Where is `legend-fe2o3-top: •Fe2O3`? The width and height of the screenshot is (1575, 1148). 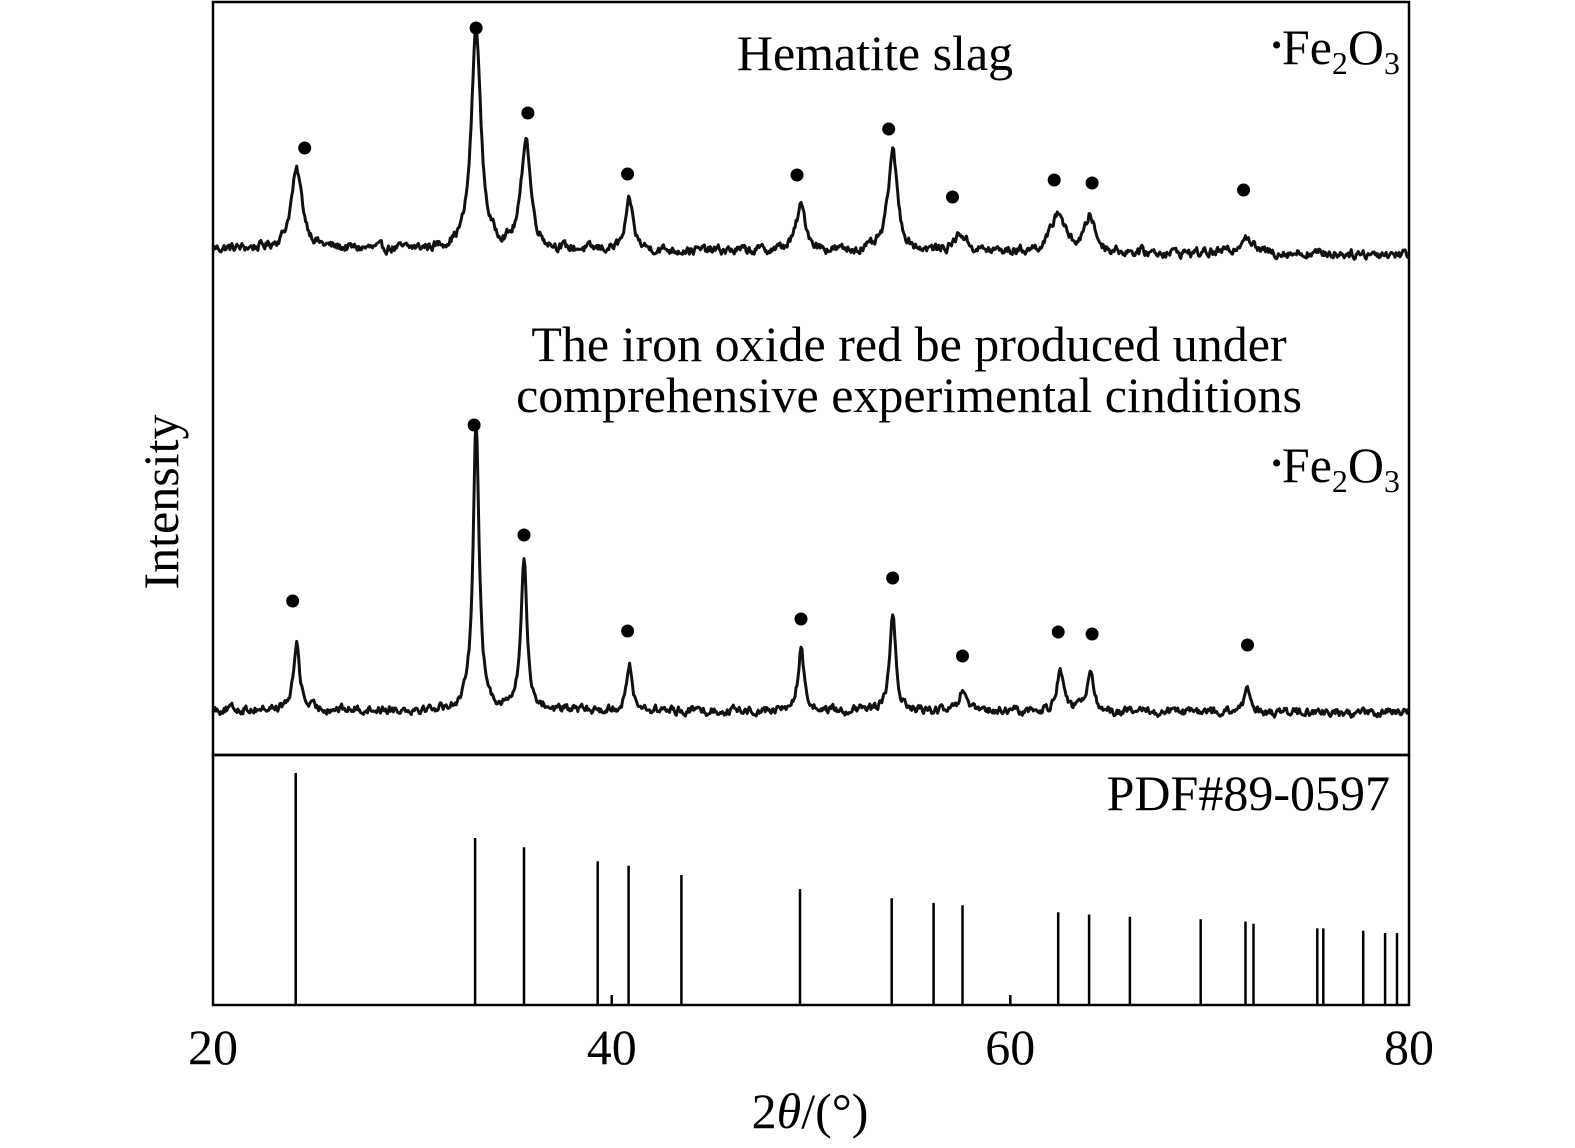
legend-fe2o3-top: •Fe2O3 is located at coordinates (1335, 50).